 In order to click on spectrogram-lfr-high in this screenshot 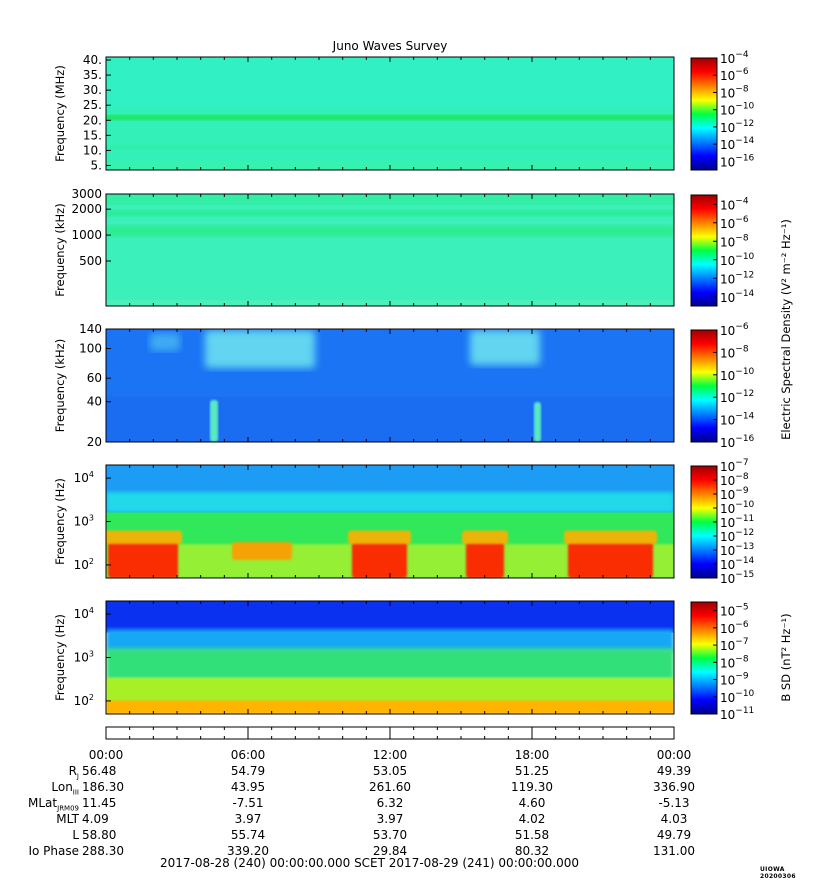, I will do `click(390, 385)`.